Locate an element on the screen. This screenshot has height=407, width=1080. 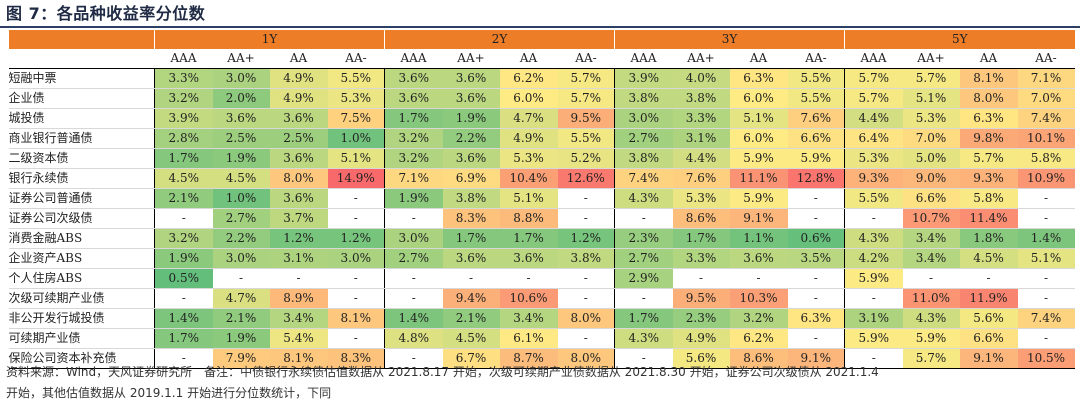
value-cell: 2.2% is located at coordinates (241, 238).